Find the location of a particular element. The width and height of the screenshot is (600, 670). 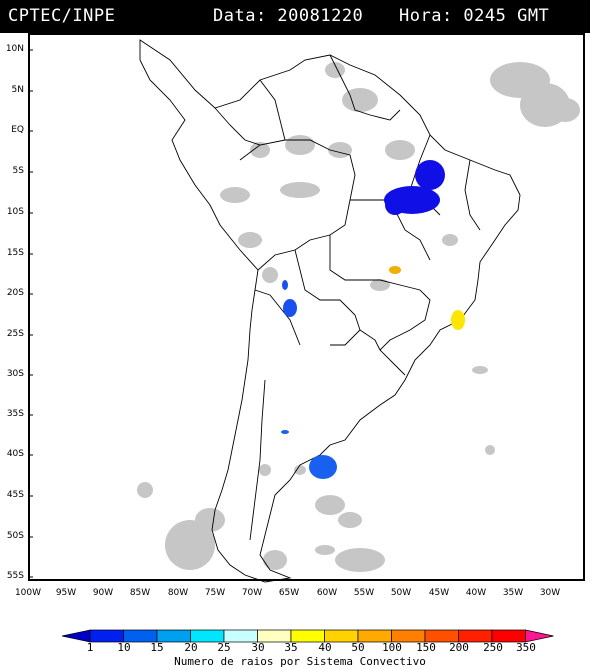

lat-label: 5S is located at coordinates (18, 171).